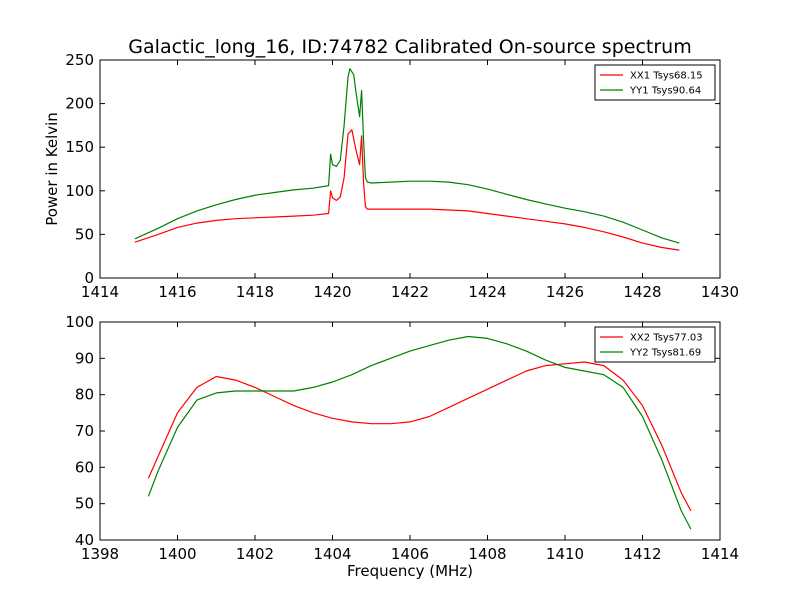 This screenshot has height=600, width=800. What do you see at coordinates (487, 292) in the screenshot?
I see `x-tick-label: 1424` at bounding box center [487, 292].